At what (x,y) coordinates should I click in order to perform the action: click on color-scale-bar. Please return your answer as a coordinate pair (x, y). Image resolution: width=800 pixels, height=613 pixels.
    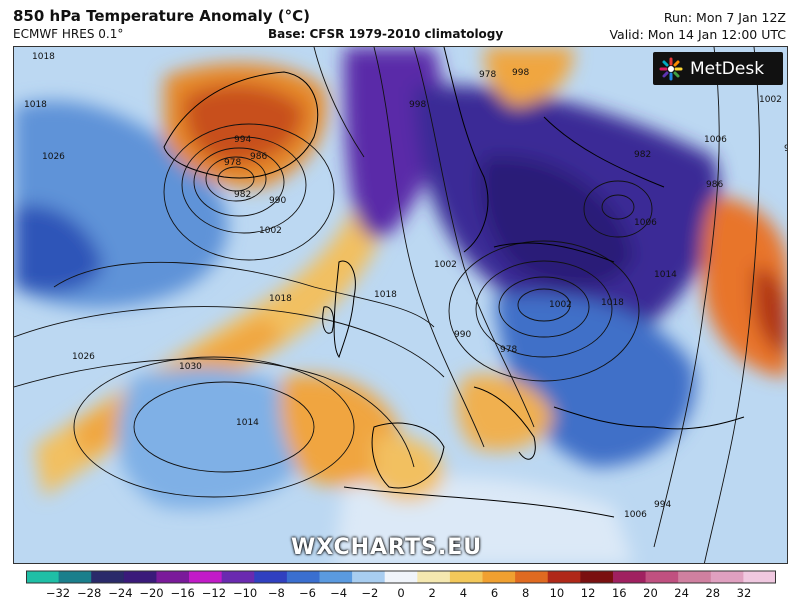
    Looking at the image, I should click on (401, 577).